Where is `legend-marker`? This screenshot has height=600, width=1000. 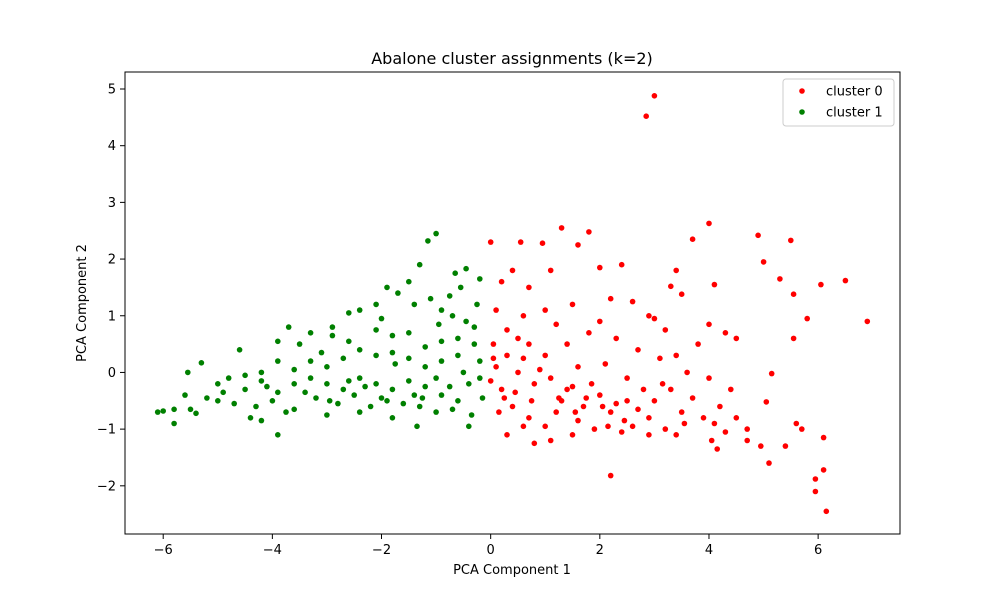
legend-marker is located at coordinates (802, 91).